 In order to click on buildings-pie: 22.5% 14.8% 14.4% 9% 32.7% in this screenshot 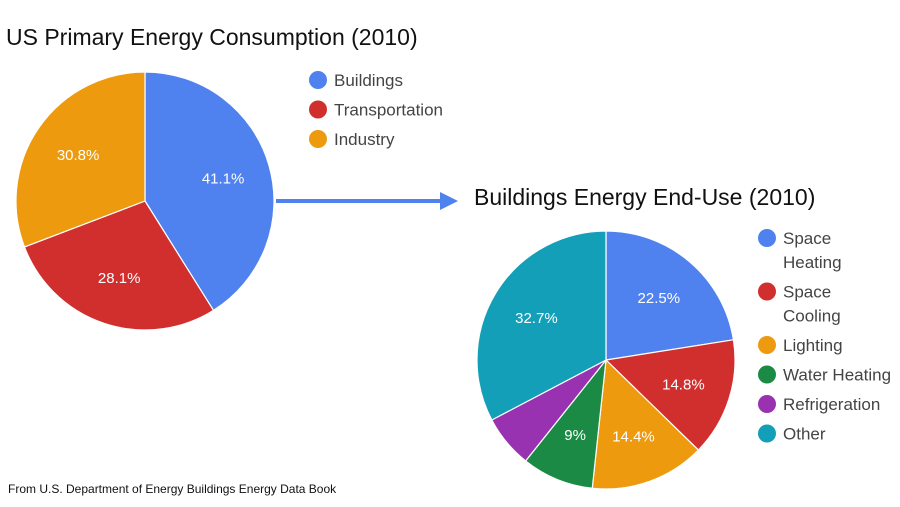, I will do `click(606, 360)`.